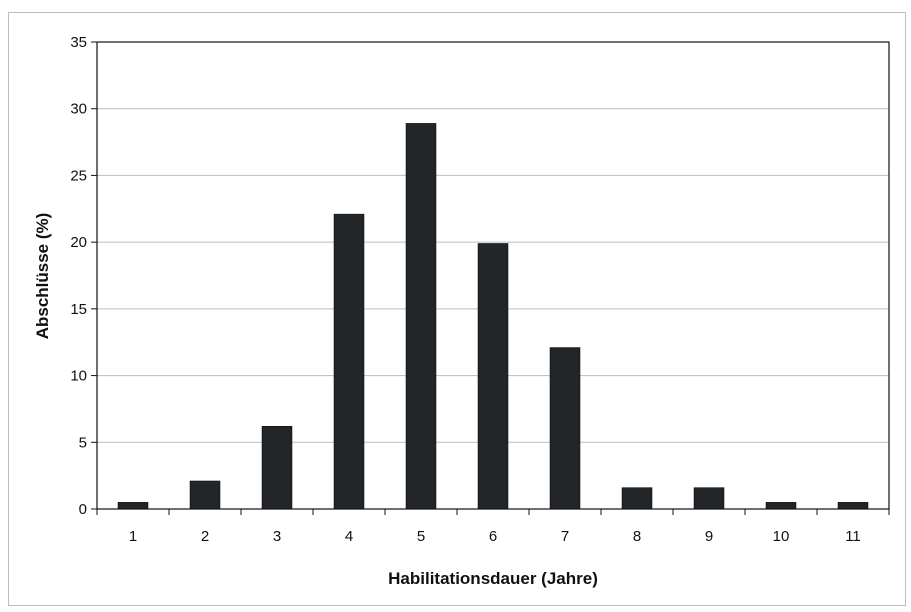 This screenshot has width=911, height=612. I want to click on x-tick-label: 5, so click(421, 536).